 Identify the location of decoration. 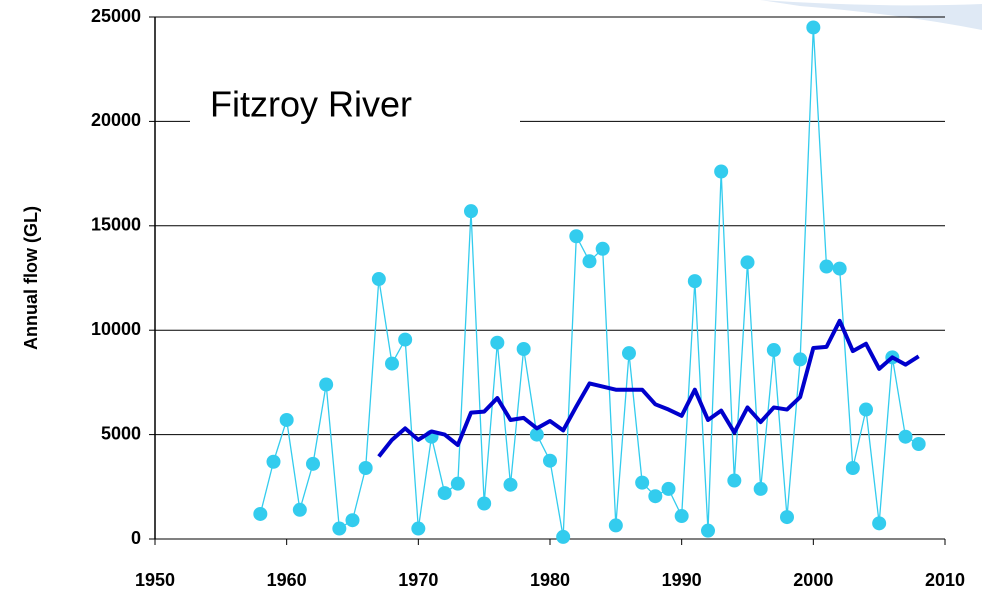
(871, 15).